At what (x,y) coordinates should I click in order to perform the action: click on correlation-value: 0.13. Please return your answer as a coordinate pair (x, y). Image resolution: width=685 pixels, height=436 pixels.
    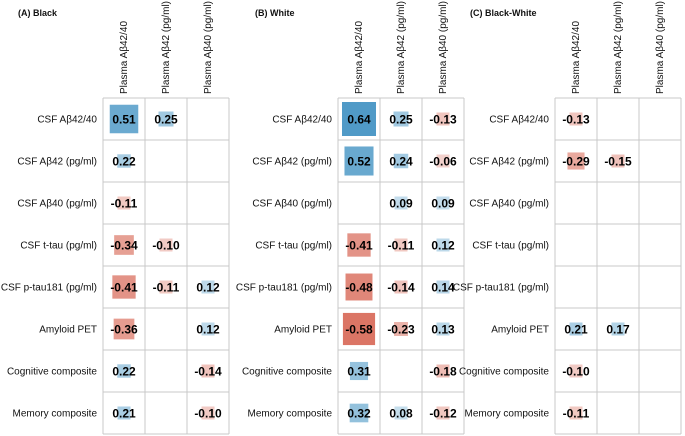
    Looking at the image, I should click on (443, 330).